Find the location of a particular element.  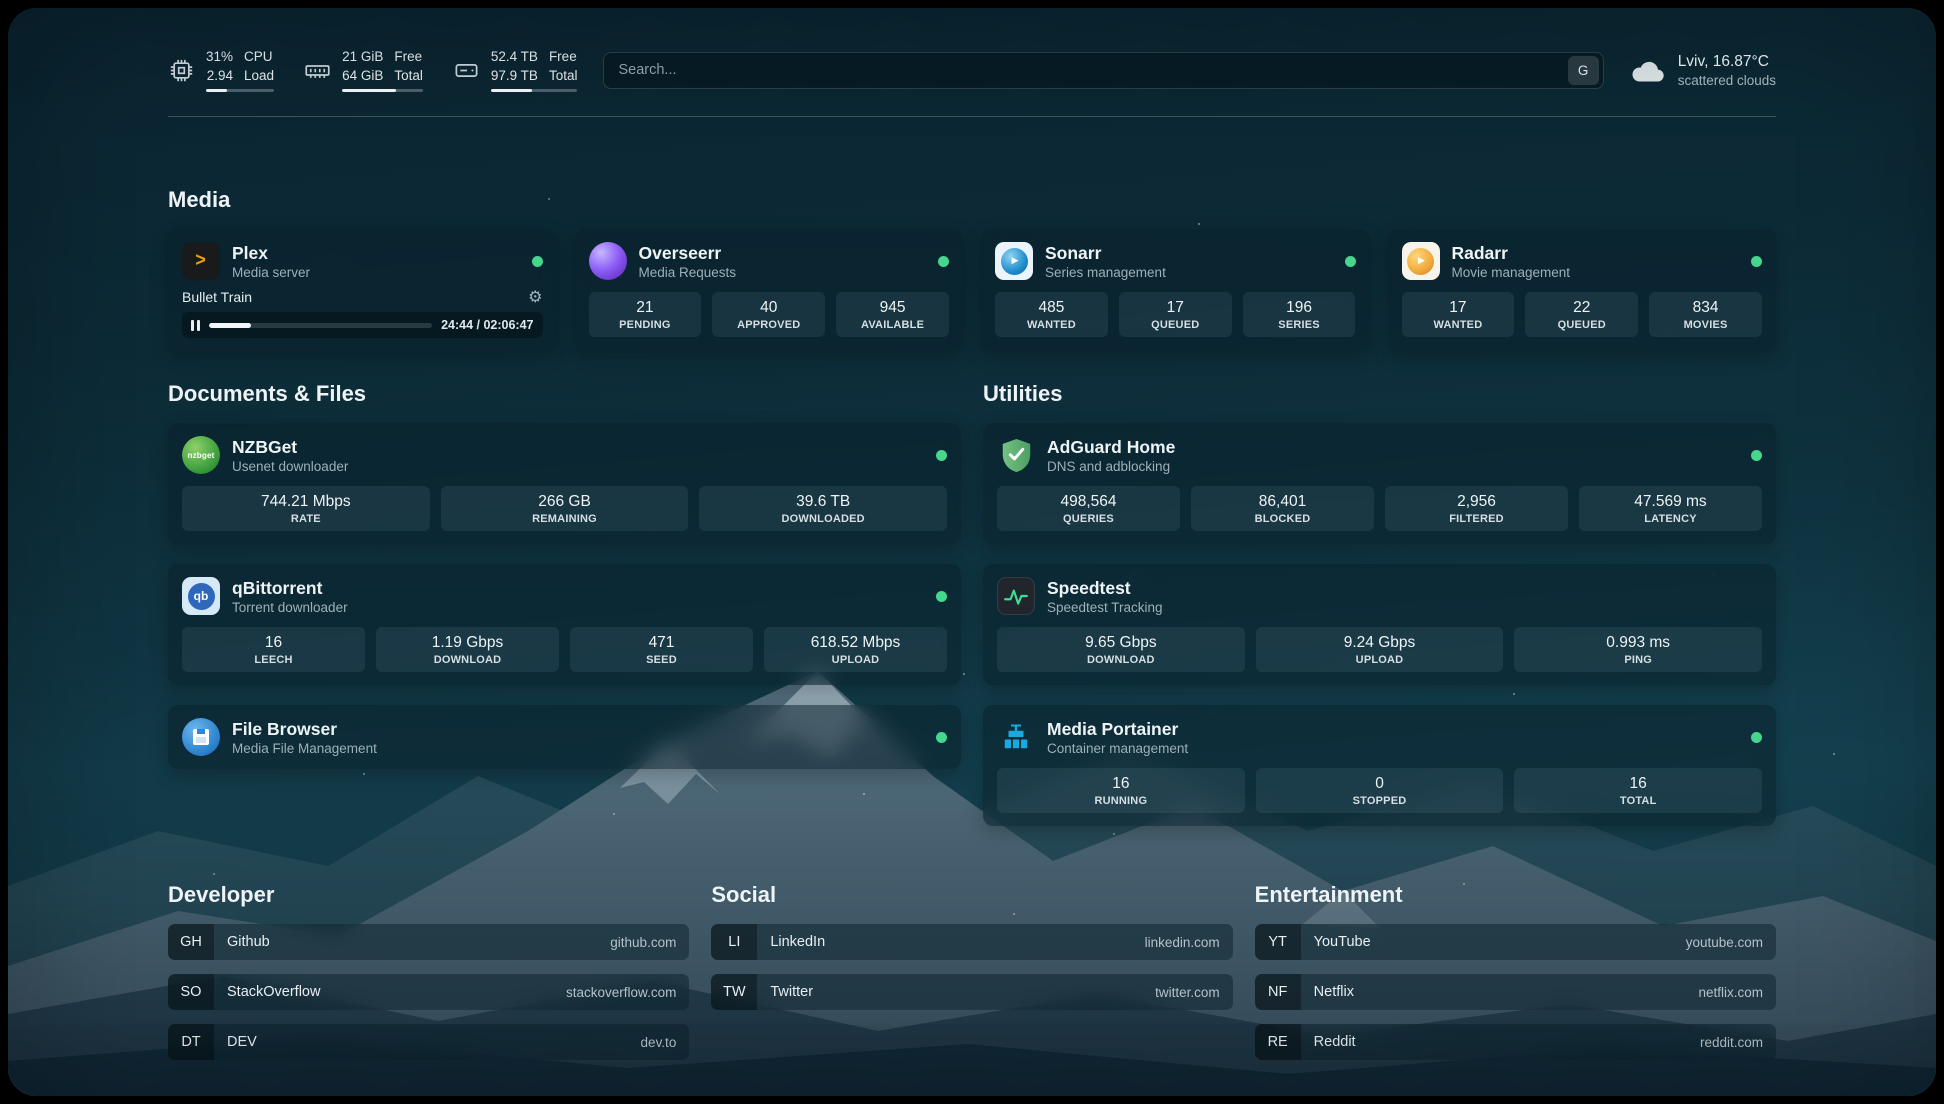

stat-label: RUNNING is located at coordinates (1121, 801).